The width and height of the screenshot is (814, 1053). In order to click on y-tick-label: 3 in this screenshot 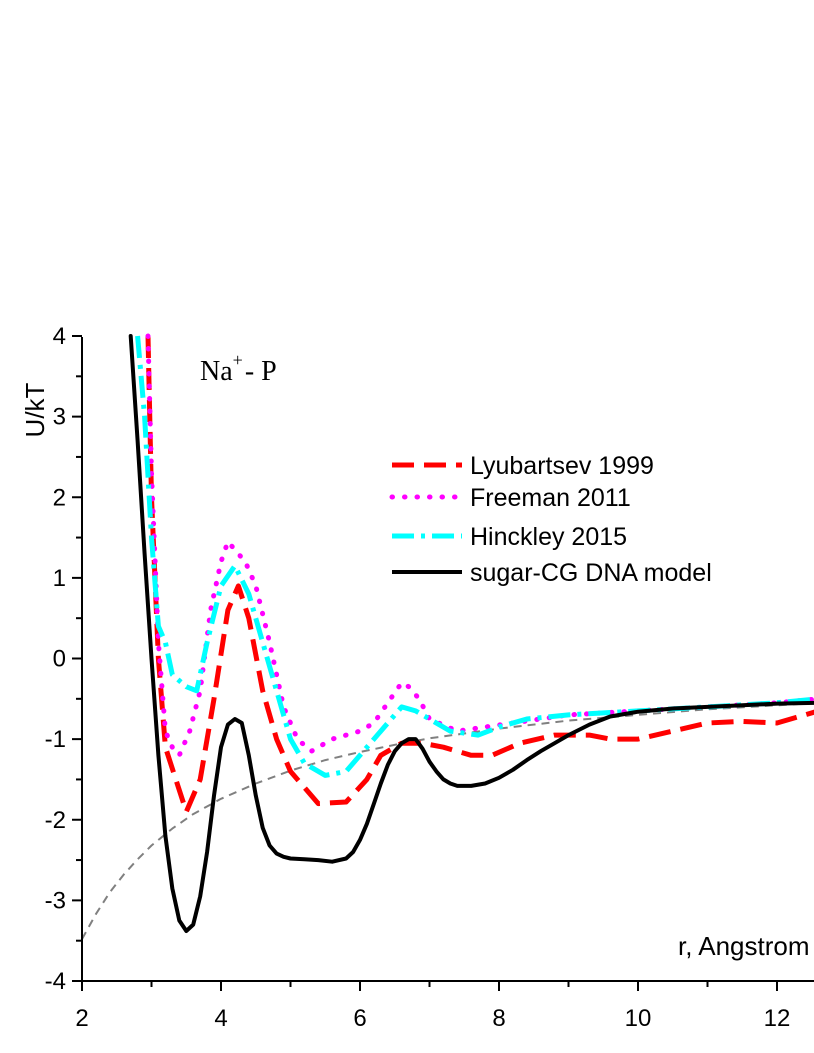, I will do `click(59, 417)`.